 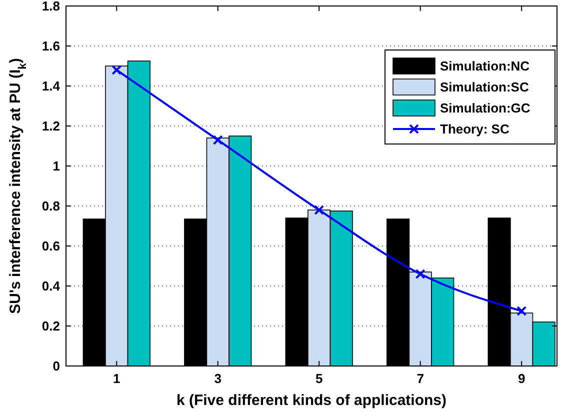 I want to click on x-tick-label: 7, so click(x=420, y=378).